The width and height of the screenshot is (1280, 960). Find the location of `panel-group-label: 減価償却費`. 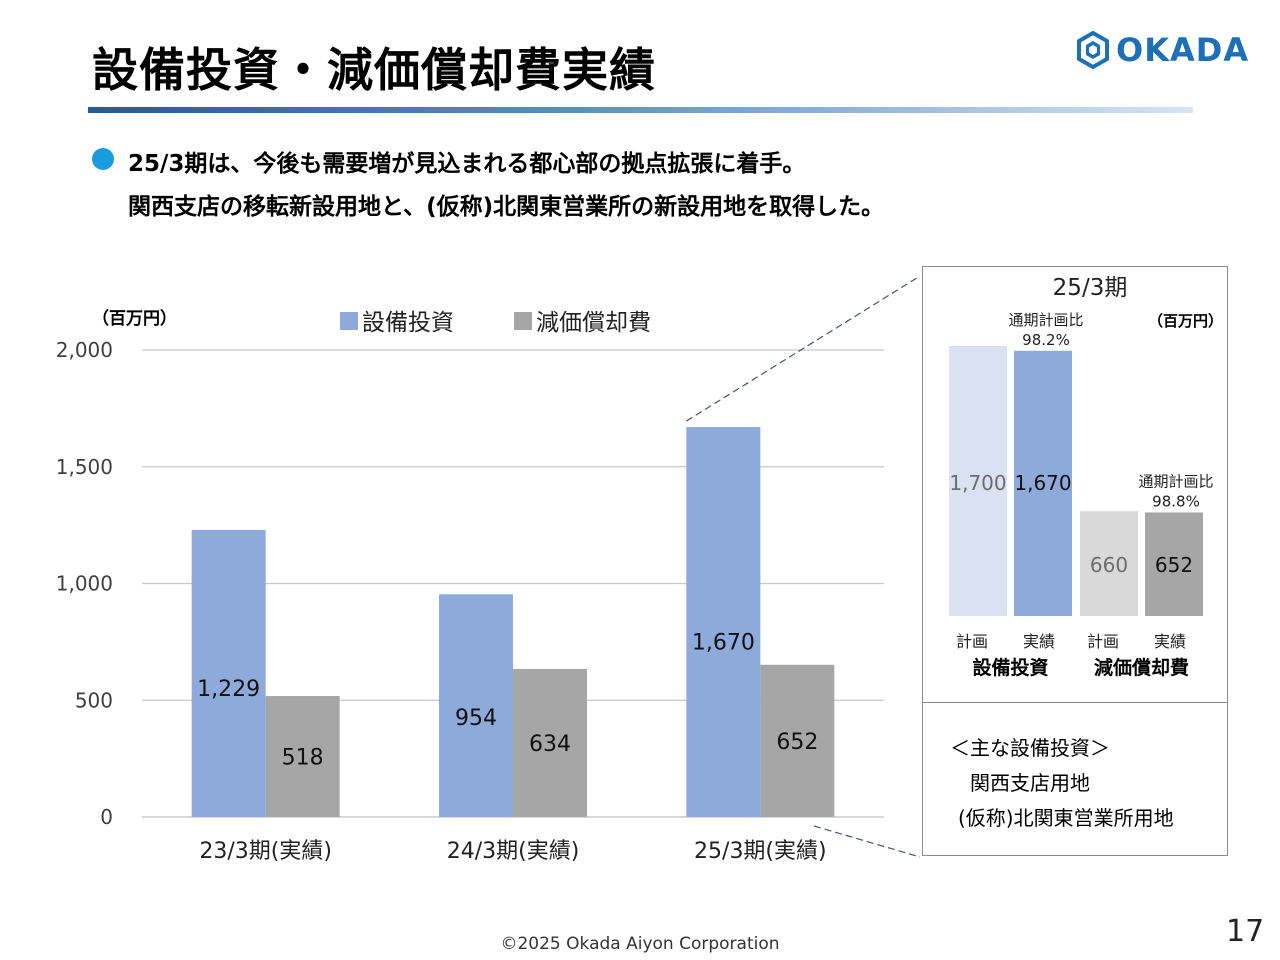

panel-group-label: 減価償却費 is located at coordinates (1141, 667).